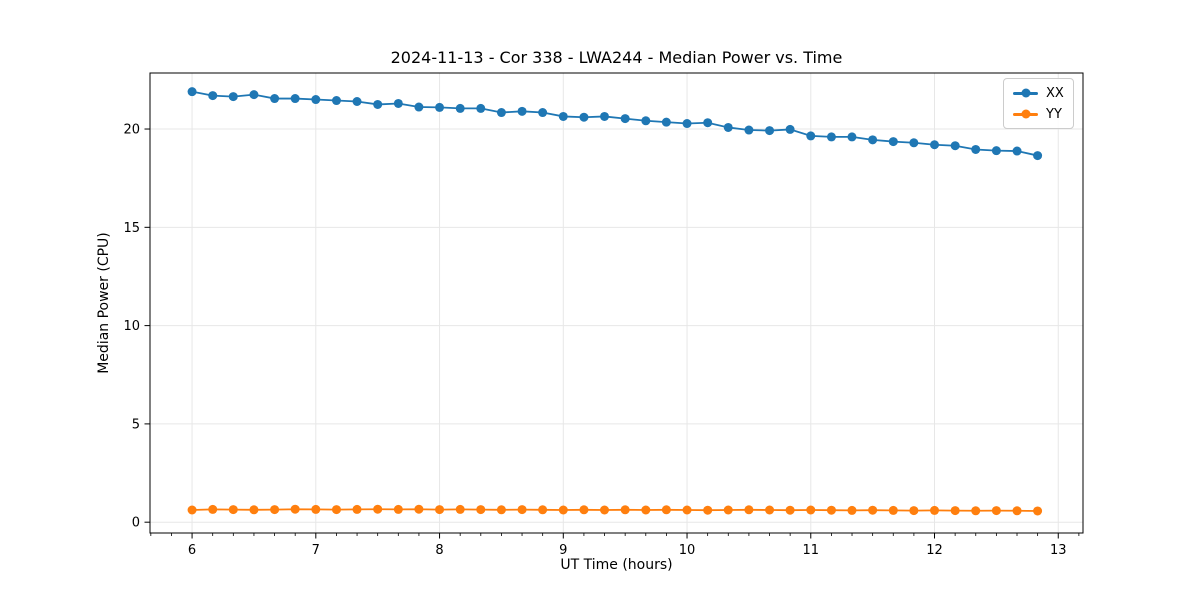 The width and height of the screenshot is (1200, 600). I want to click on legend-dot-xx-icon, so click(1025, 93).